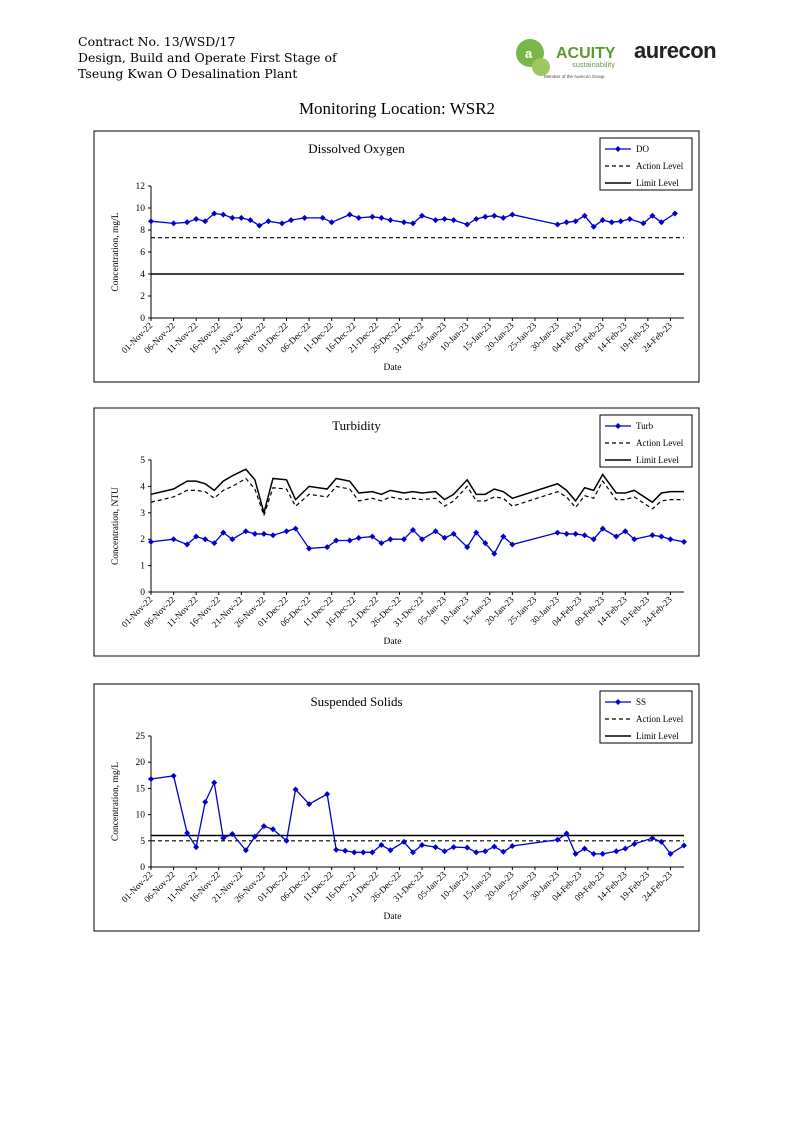 The width and height of the screenshot is (794, 1123). Describe the element at coordinates (141, 763) in the screenshot. I see `y-tick-label: 20` at that location.